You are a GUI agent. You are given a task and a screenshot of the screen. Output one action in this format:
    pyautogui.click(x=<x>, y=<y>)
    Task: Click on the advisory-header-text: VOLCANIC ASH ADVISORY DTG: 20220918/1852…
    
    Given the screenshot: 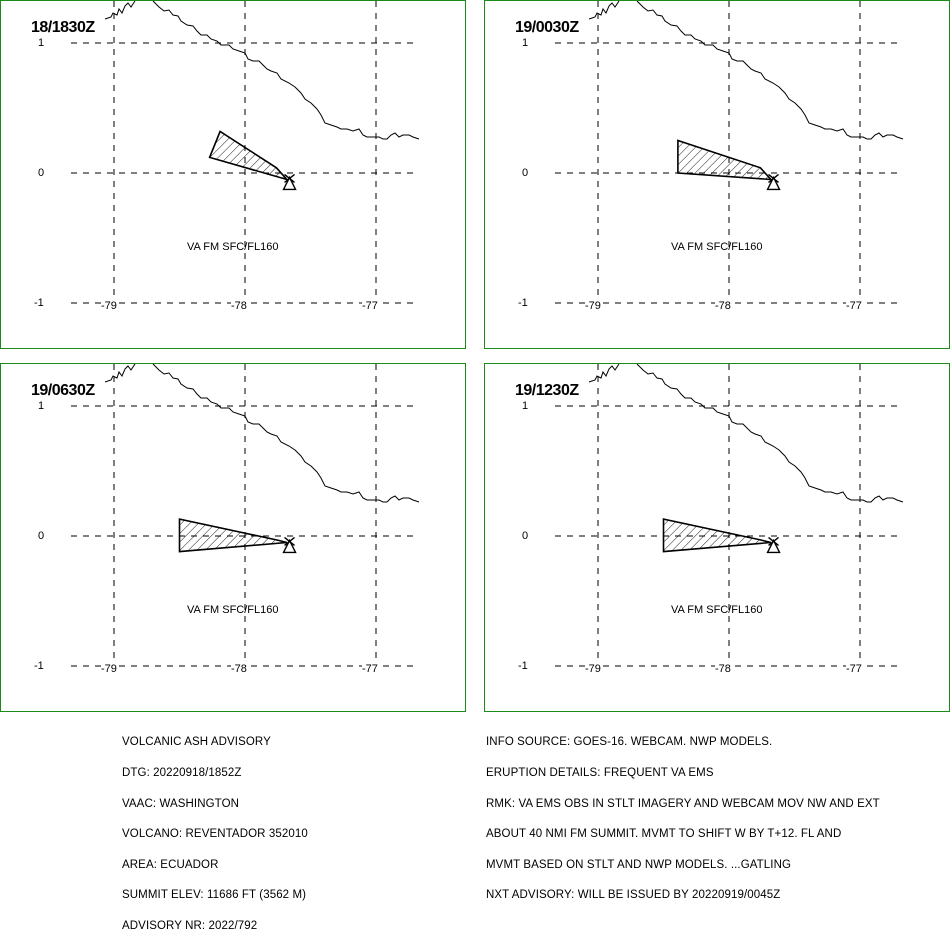 What is the action you would take?
    pyautogui.click(x=215, y=829)
    